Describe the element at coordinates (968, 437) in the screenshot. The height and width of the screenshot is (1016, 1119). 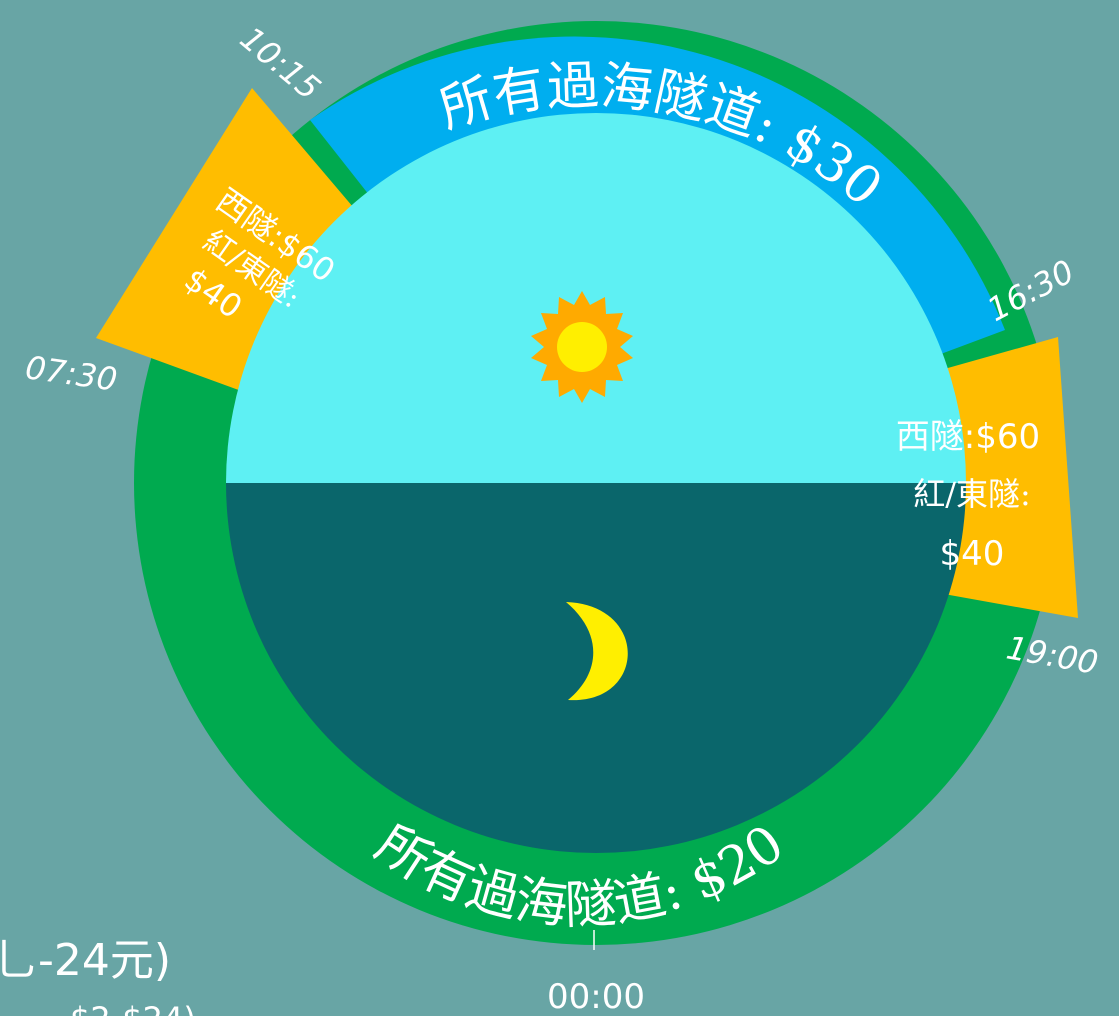
I see `evening-peak-line1: 西隧:$60` at that location.